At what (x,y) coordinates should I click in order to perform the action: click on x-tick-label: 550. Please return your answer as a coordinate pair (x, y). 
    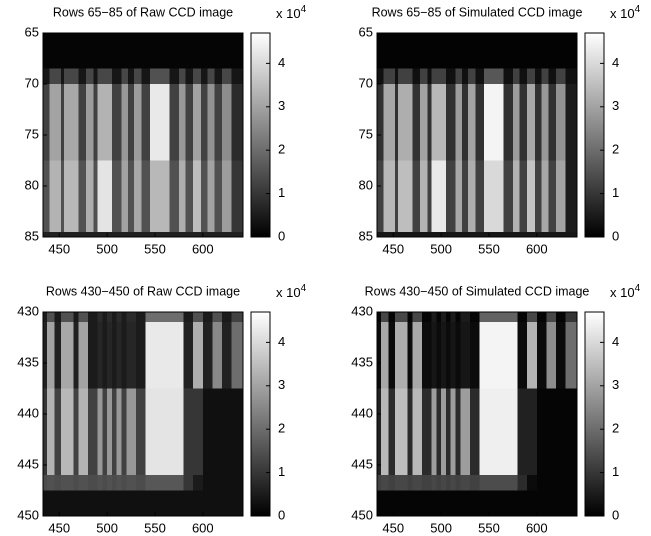
    Looking at the image, I should click on (155, 248).